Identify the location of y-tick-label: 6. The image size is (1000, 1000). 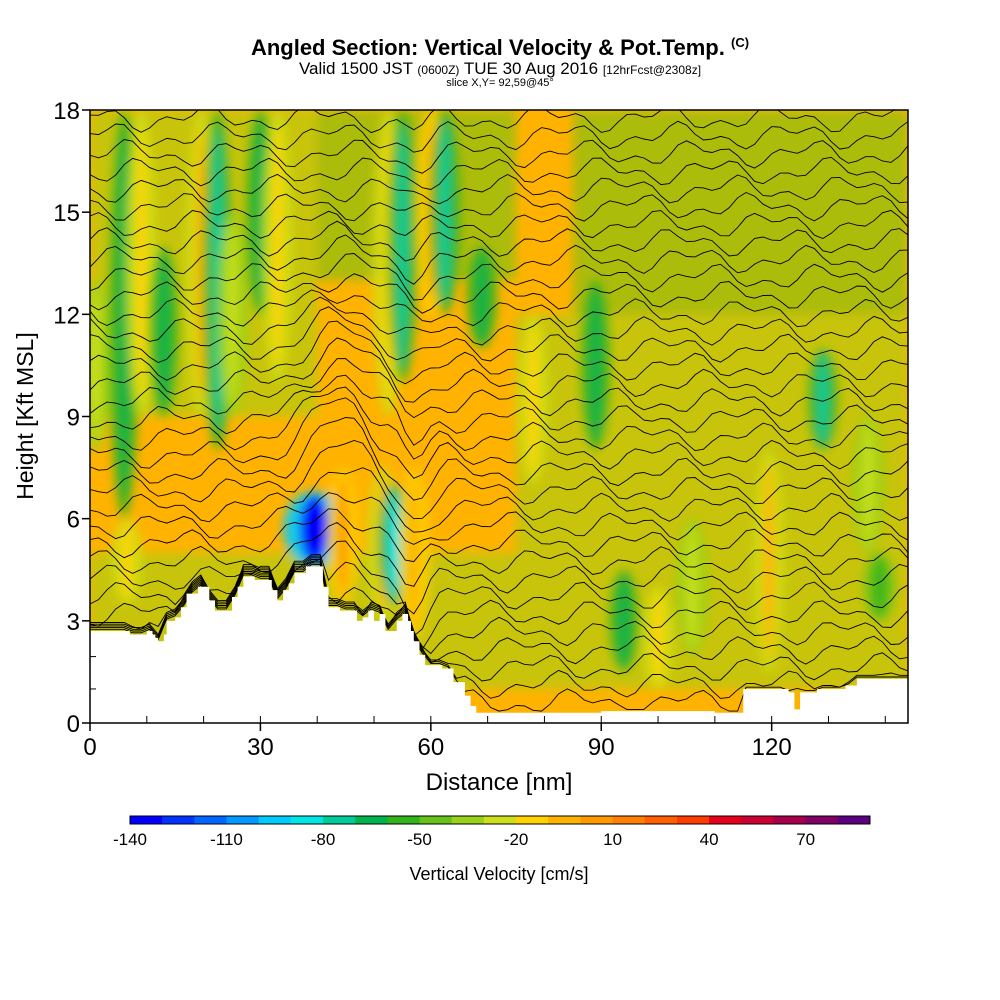
(73, 520).